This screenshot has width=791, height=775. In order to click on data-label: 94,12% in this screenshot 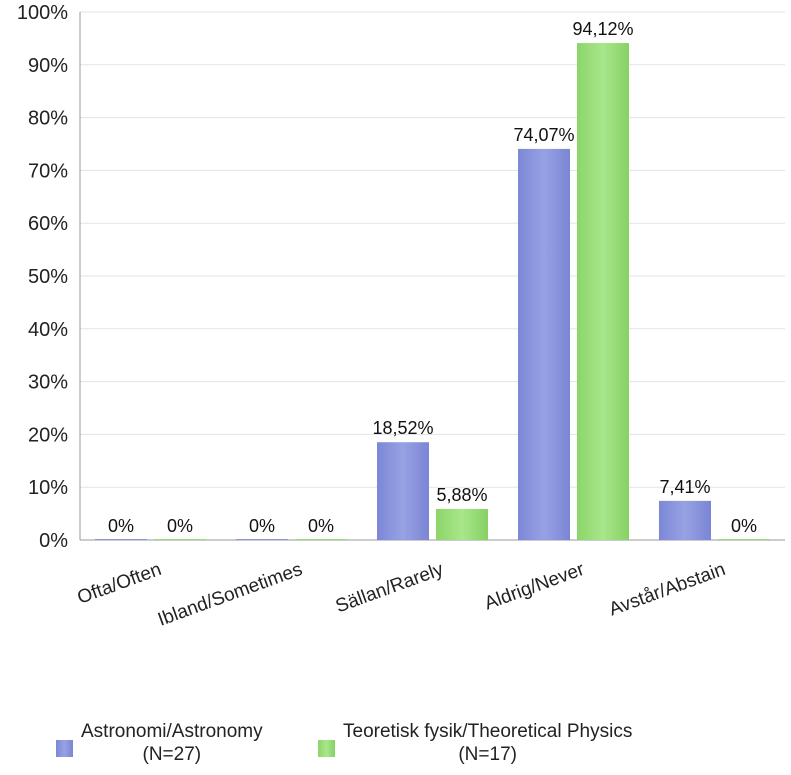, I will do `click(602, 29)`.